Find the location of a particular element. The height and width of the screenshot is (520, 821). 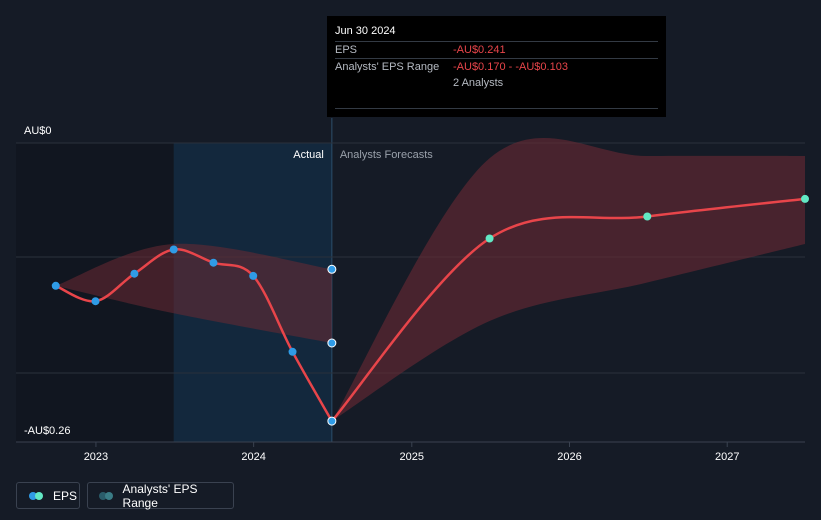

legend-eps-button: EPS is located at coordinates (48, 495).